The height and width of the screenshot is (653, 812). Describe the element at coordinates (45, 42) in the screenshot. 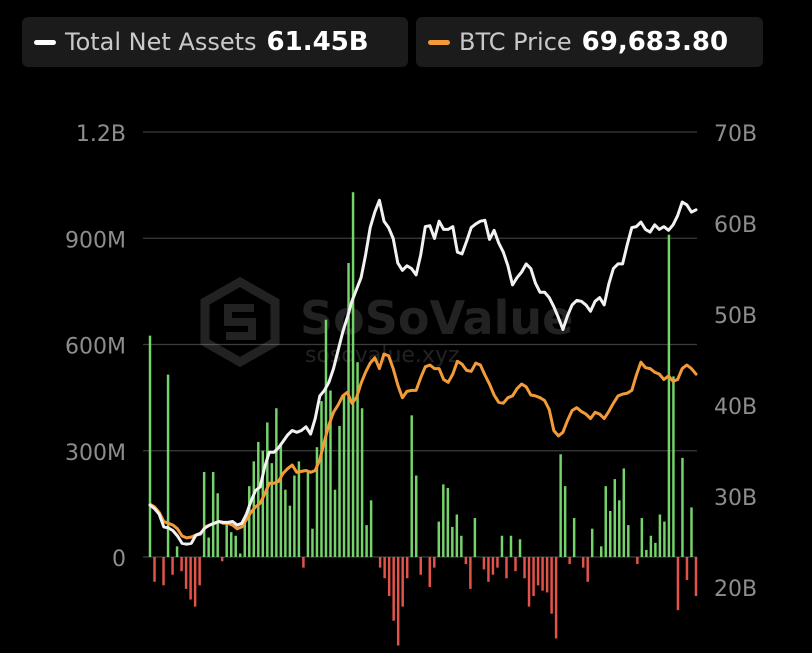

I see `total-net-assets-swatch` at that location.